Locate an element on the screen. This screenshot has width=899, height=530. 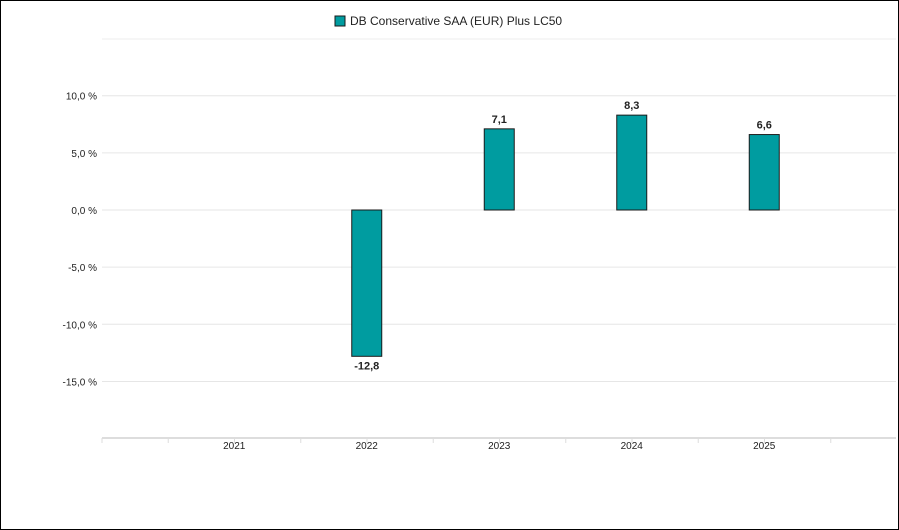
x-tick-label: 2021 is located at coordinates (234, 446).